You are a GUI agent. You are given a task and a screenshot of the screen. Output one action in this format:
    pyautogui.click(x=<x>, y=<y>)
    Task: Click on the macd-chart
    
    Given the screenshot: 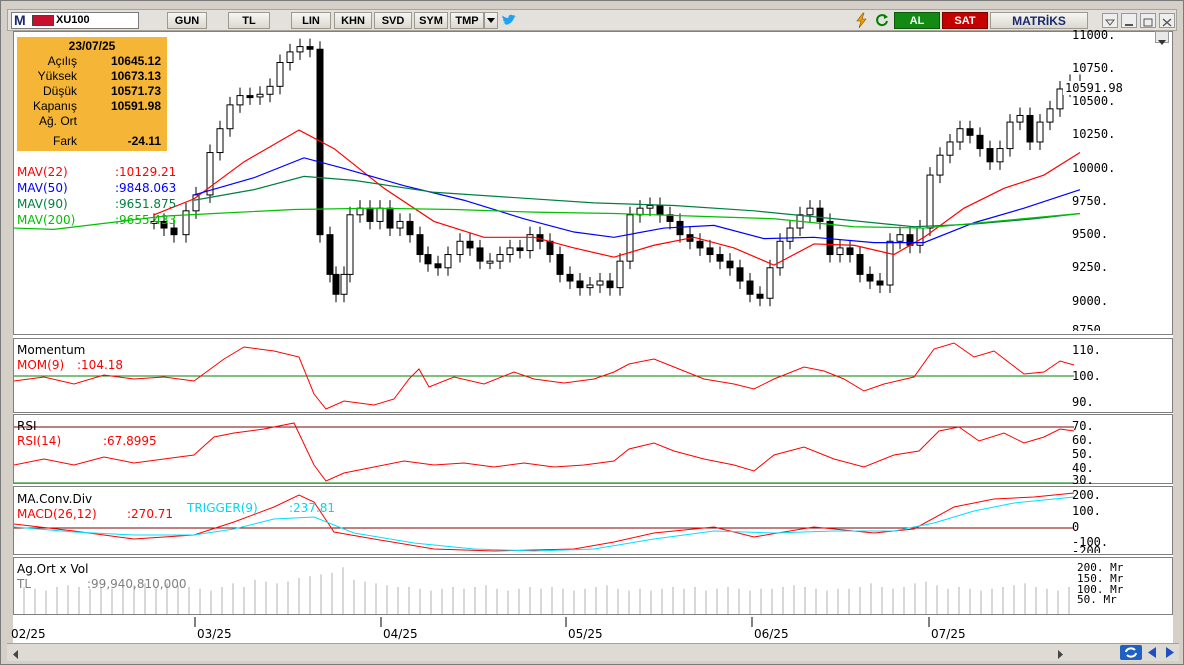 What is the action you would take?
    pyautogui.click(x=593, y=520)
    